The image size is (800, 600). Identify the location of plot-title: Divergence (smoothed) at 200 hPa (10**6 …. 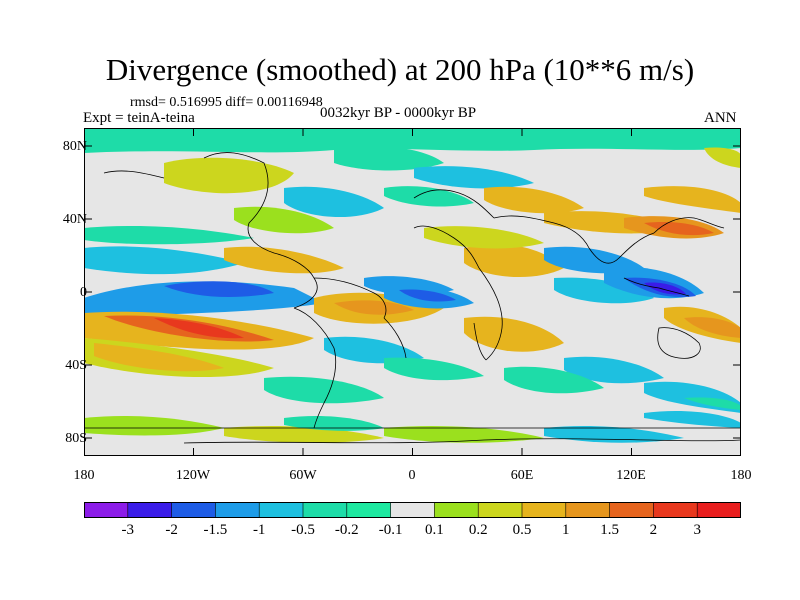
(400, 69).